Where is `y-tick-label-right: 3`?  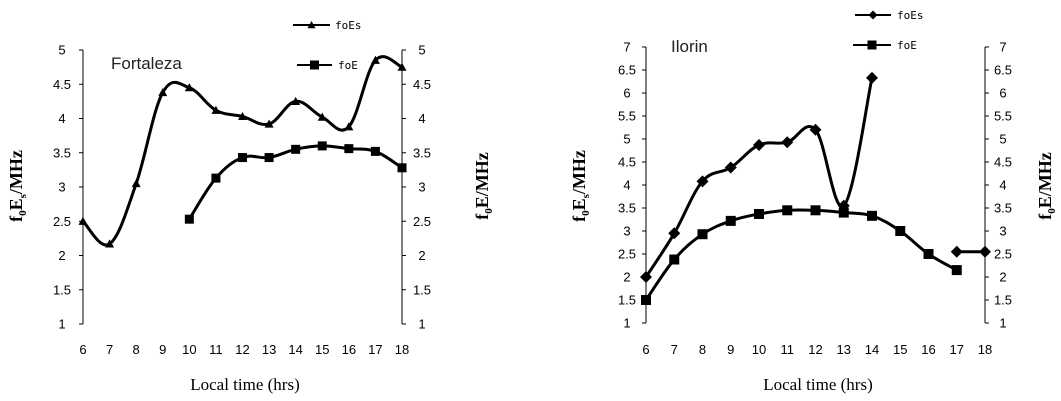 y-tick-label-right: 3 is located at coordinates (421, 187).